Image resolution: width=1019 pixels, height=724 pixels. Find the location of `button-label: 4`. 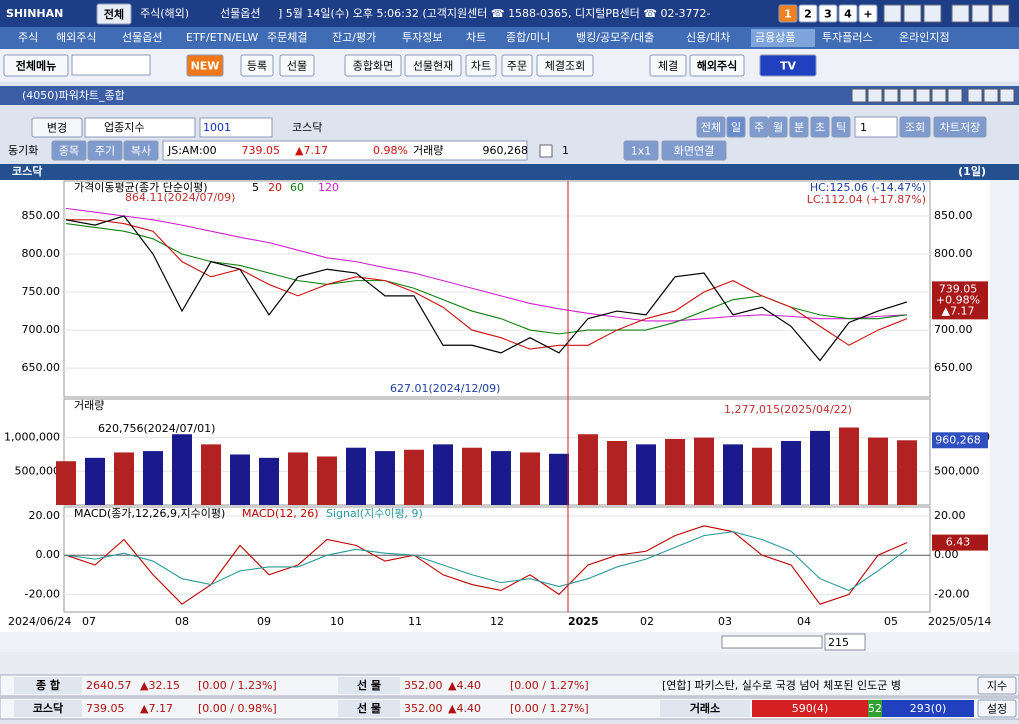

button-label: 4 is located at coordinates (848, 14).